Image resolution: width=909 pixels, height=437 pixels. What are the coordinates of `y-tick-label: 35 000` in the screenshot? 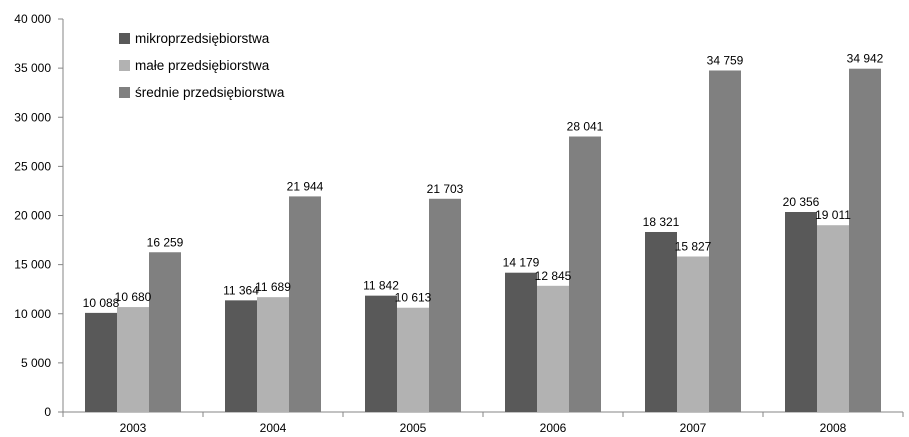 It's located at (32, 68).